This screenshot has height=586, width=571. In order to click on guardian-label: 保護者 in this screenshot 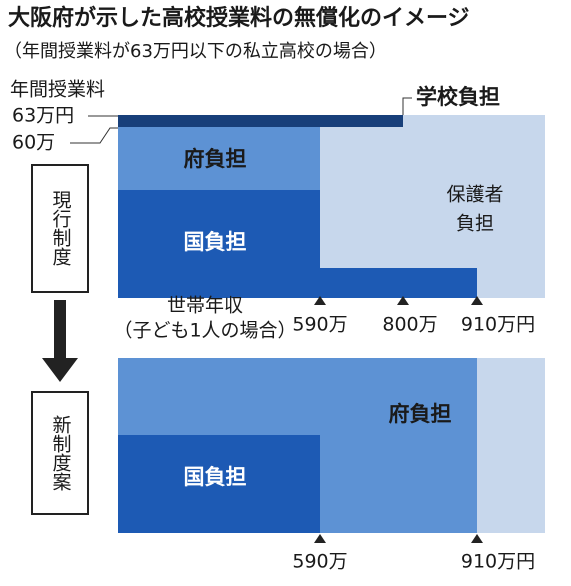, I will do `click(474, 195)`.